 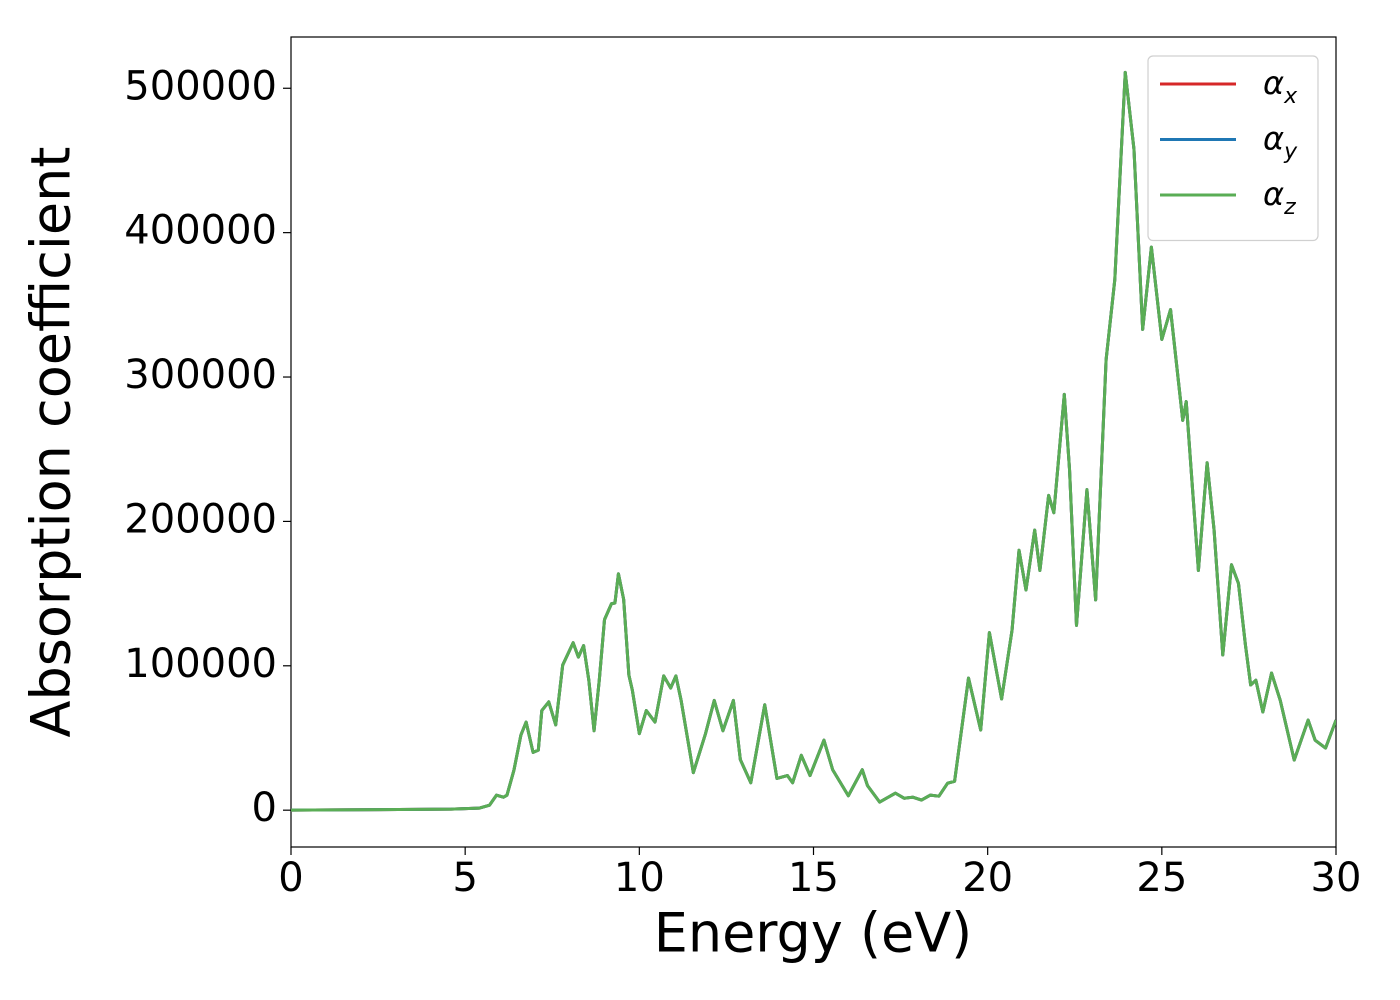 What do you see at coordinates (813, 878) in the screenshot?
I see `x-tick-label: 15` at bounding box center [813, 878].